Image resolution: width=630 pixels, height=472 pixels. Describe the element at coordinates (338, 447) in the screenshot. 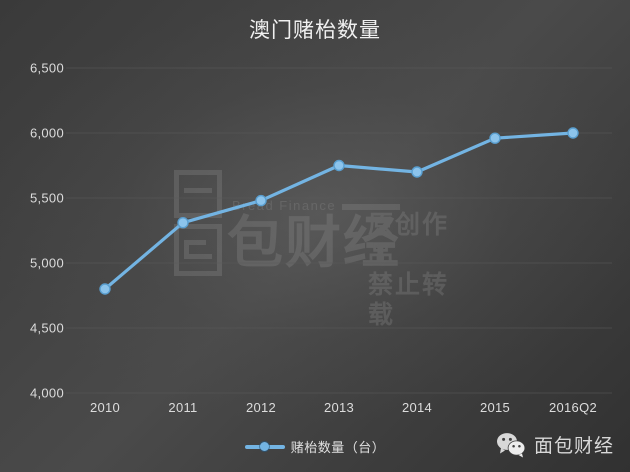

I see `legend-label: 赌枱数量（台）` at that location.